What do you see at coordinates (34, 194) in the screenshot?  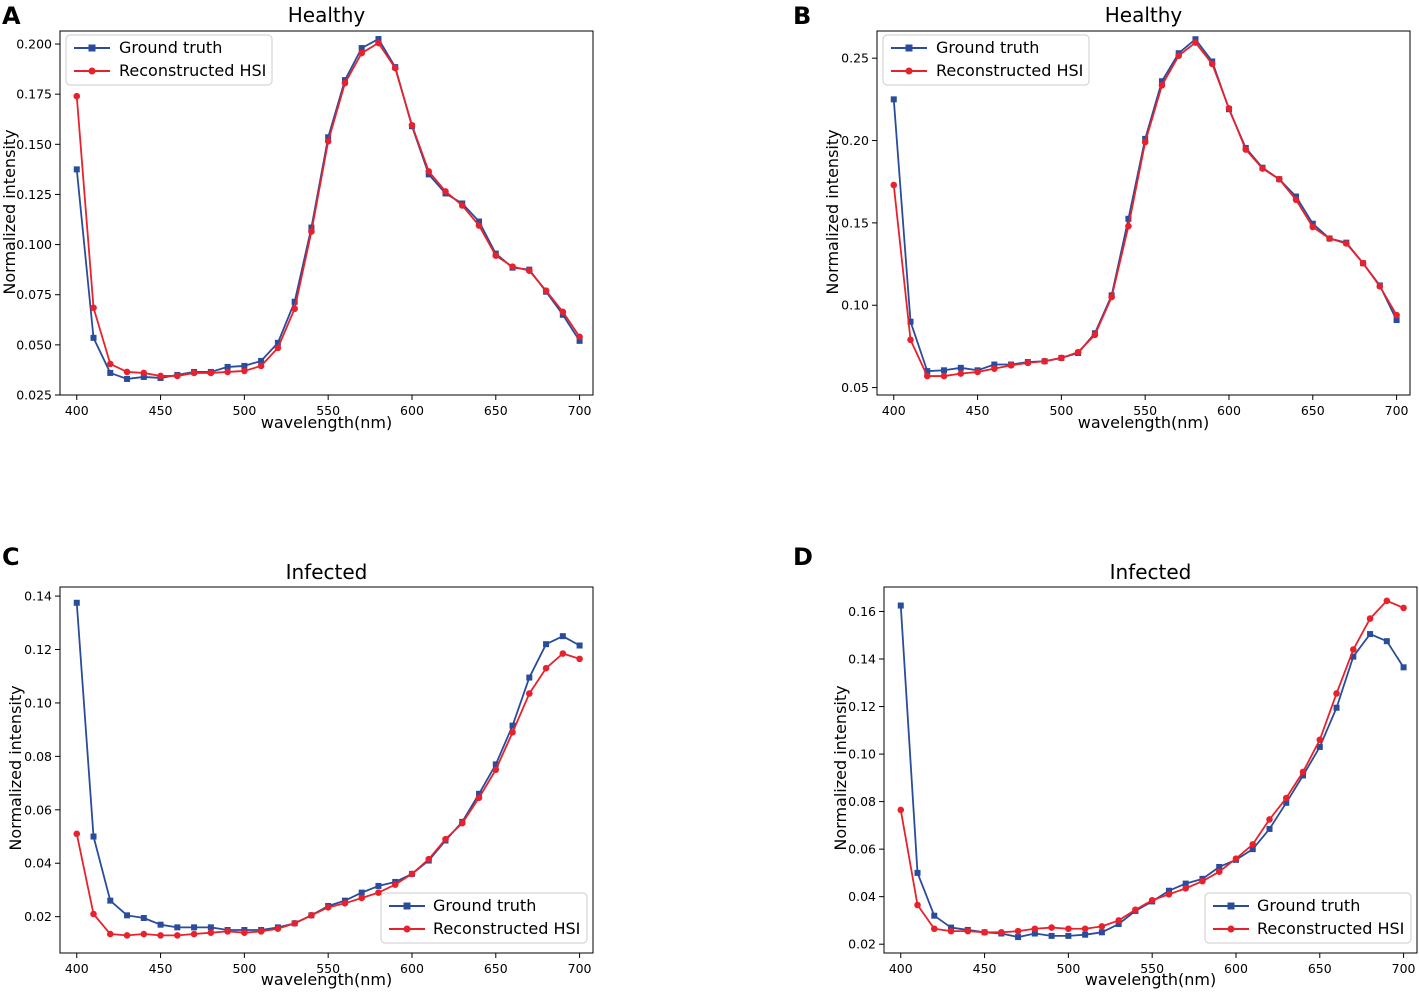 I see `y-tick-label: 0.125` at bounding box center [34, 194].